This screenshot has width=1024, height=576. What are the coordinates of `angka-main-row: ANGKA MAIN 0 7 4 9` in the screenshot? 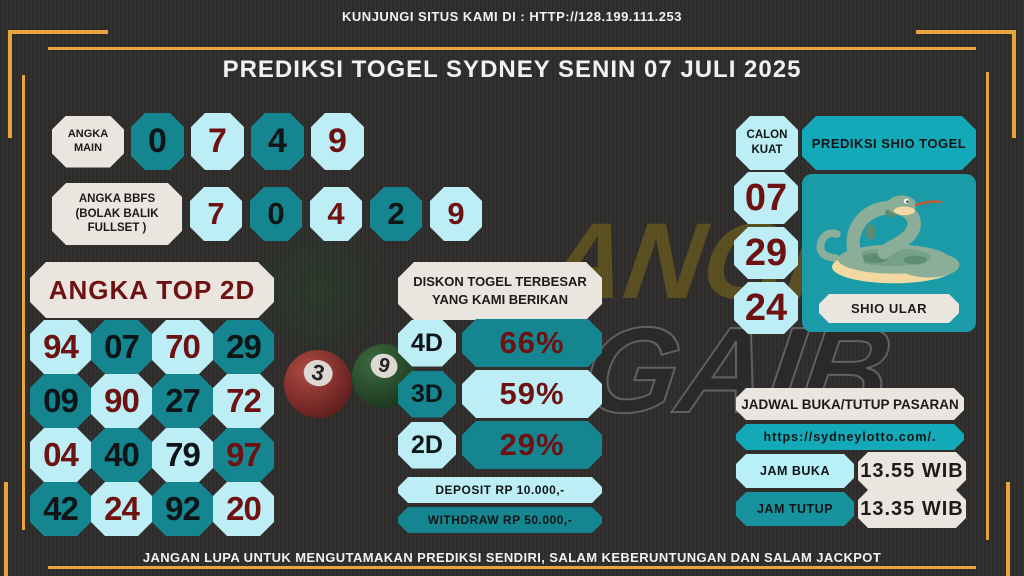 It's located at (208, 141).